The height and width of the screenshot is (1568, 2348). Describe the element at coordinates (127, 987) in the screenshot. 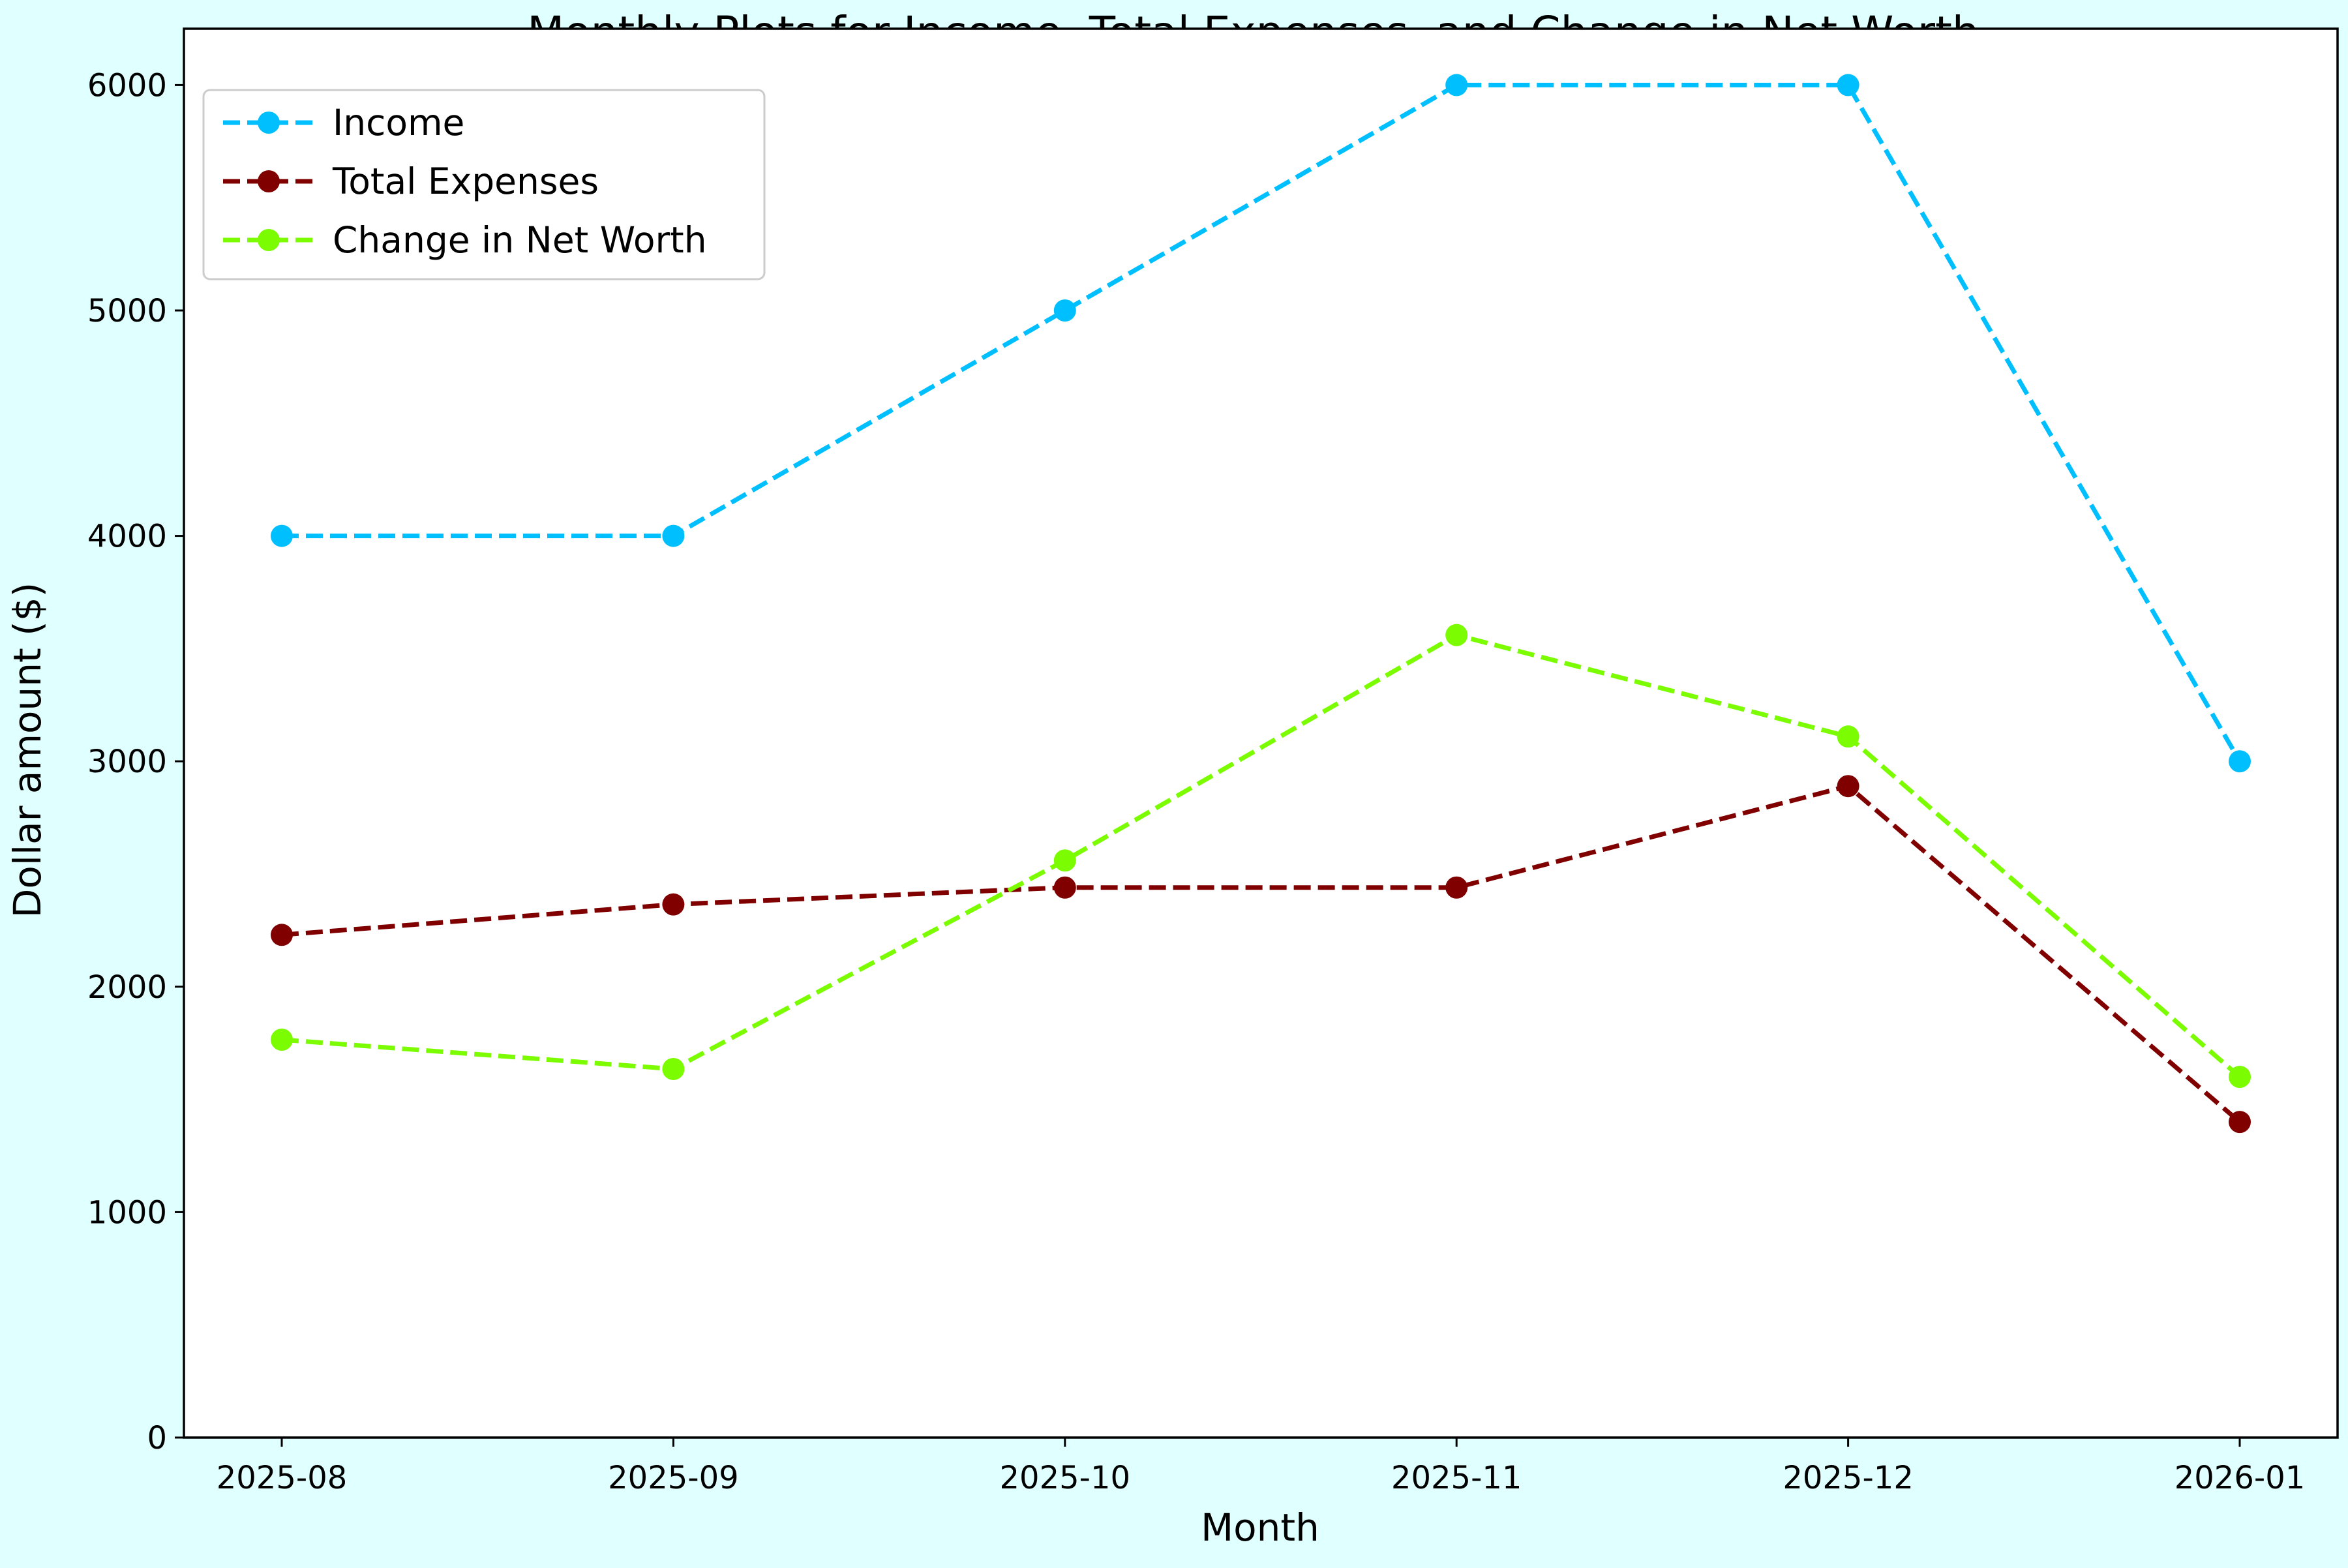

I see `y-tick-label: 2000` at that location.